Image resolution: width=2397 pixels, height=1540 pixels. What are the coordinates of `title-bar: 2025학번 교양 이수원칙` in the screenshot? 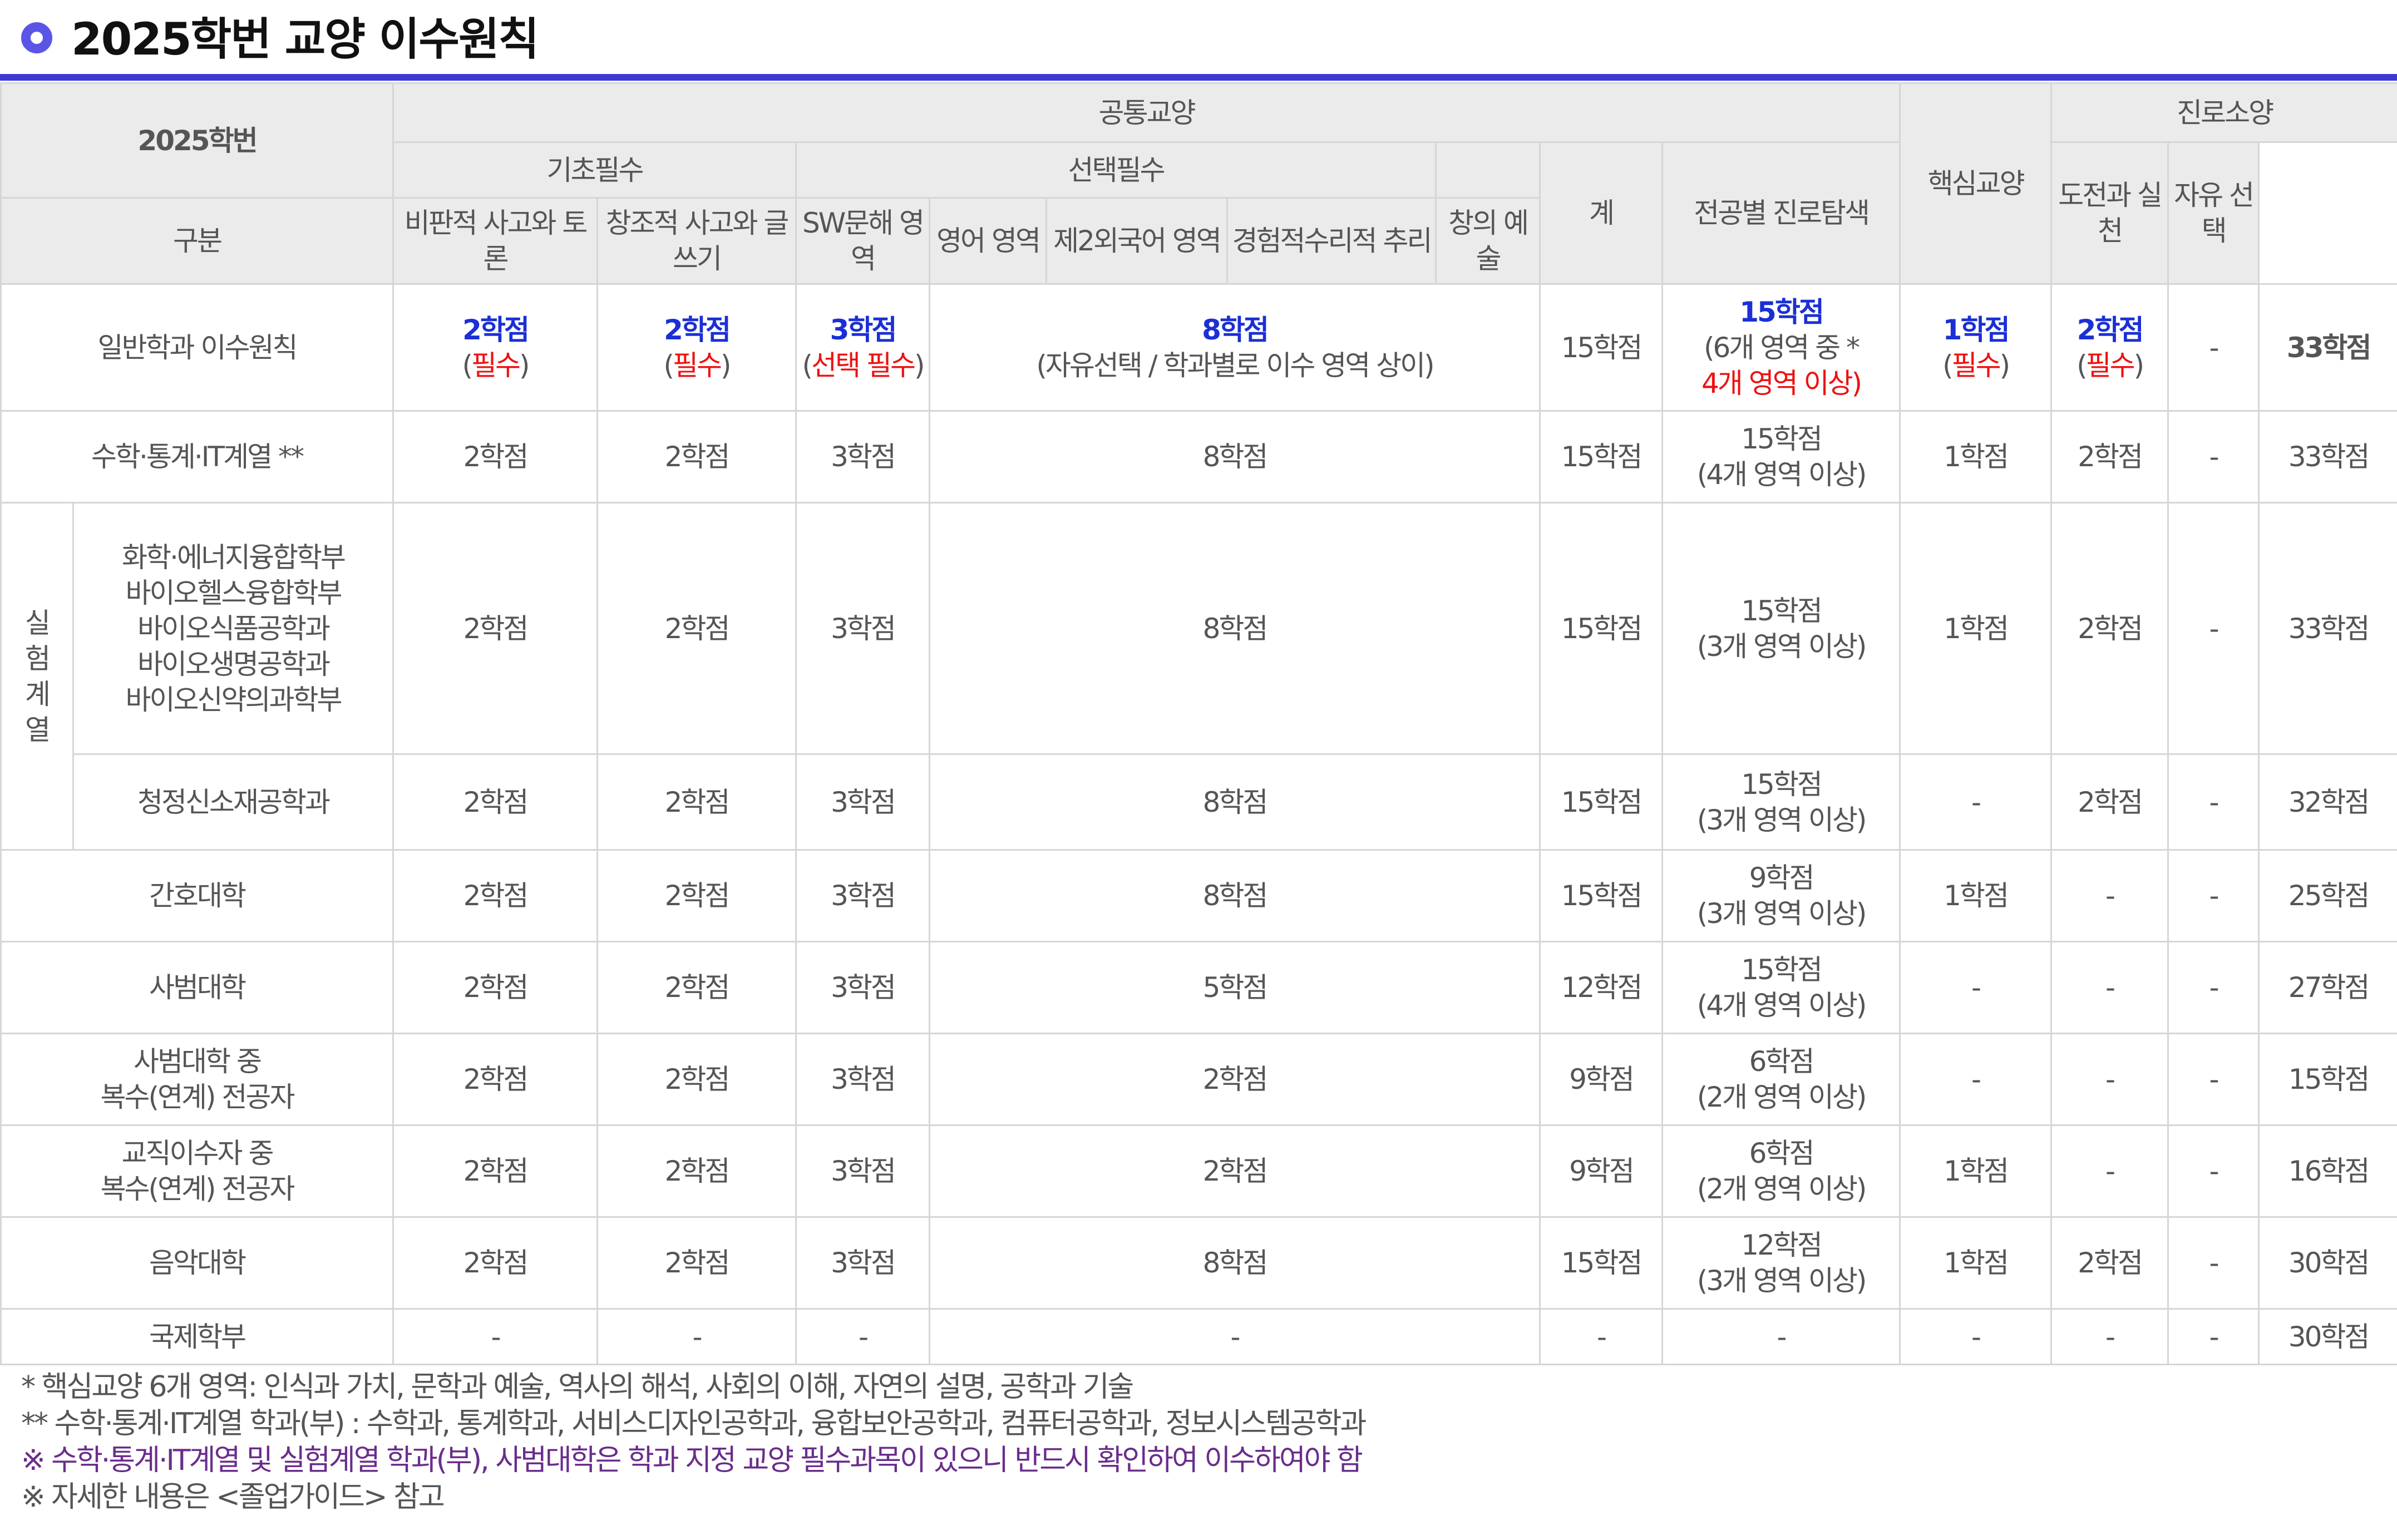 It's located at (1198, 41).